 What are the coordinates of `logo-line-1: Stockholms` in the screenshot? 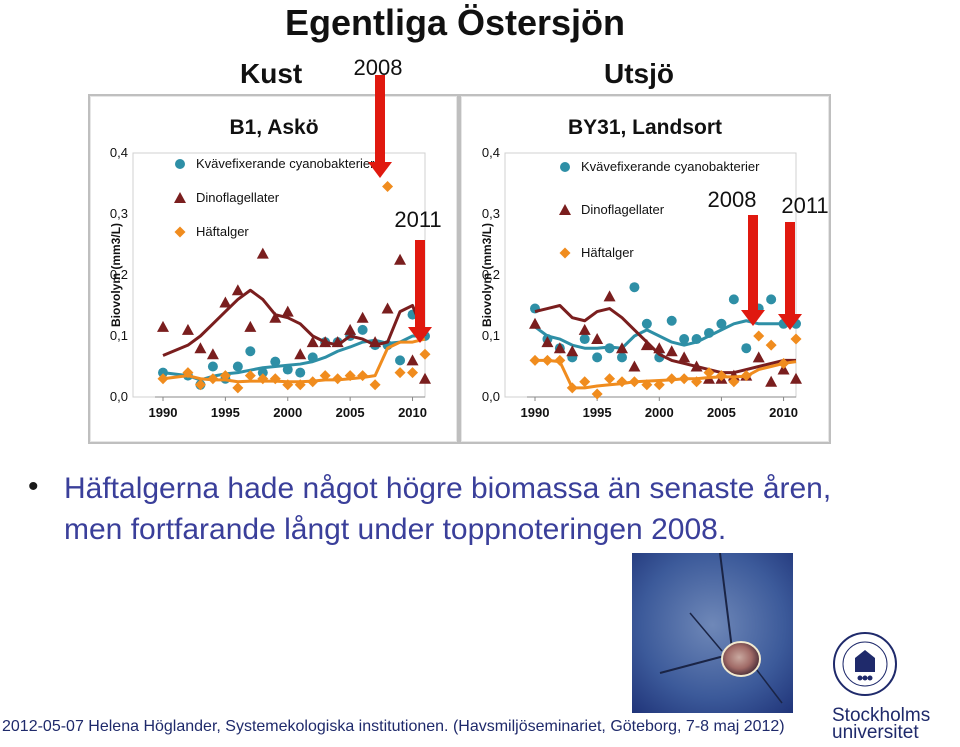 It's located at (881, 715).